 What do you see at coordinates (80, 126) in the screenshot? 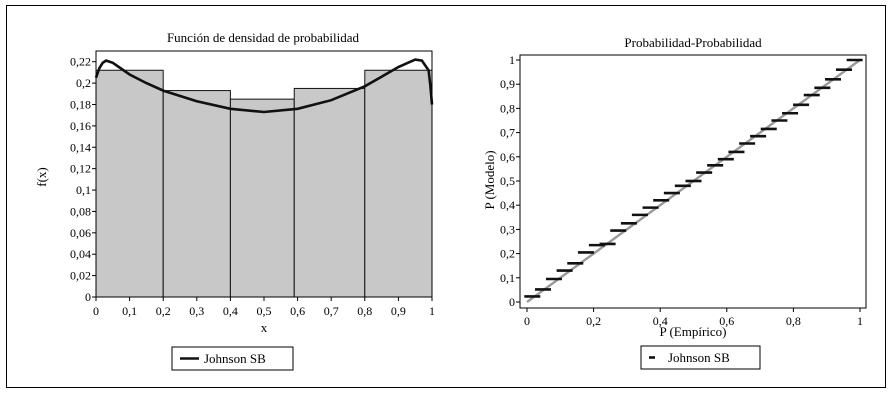
I see `y-tick-label: 0,16` at bounding box center [80, 126].